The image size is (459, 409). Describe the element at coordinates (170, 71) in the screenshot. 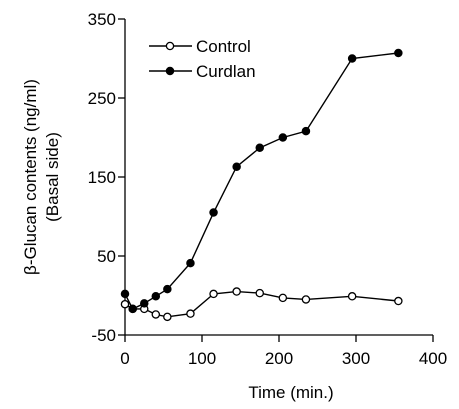

I see `legend-marker-curdlan` at that location.